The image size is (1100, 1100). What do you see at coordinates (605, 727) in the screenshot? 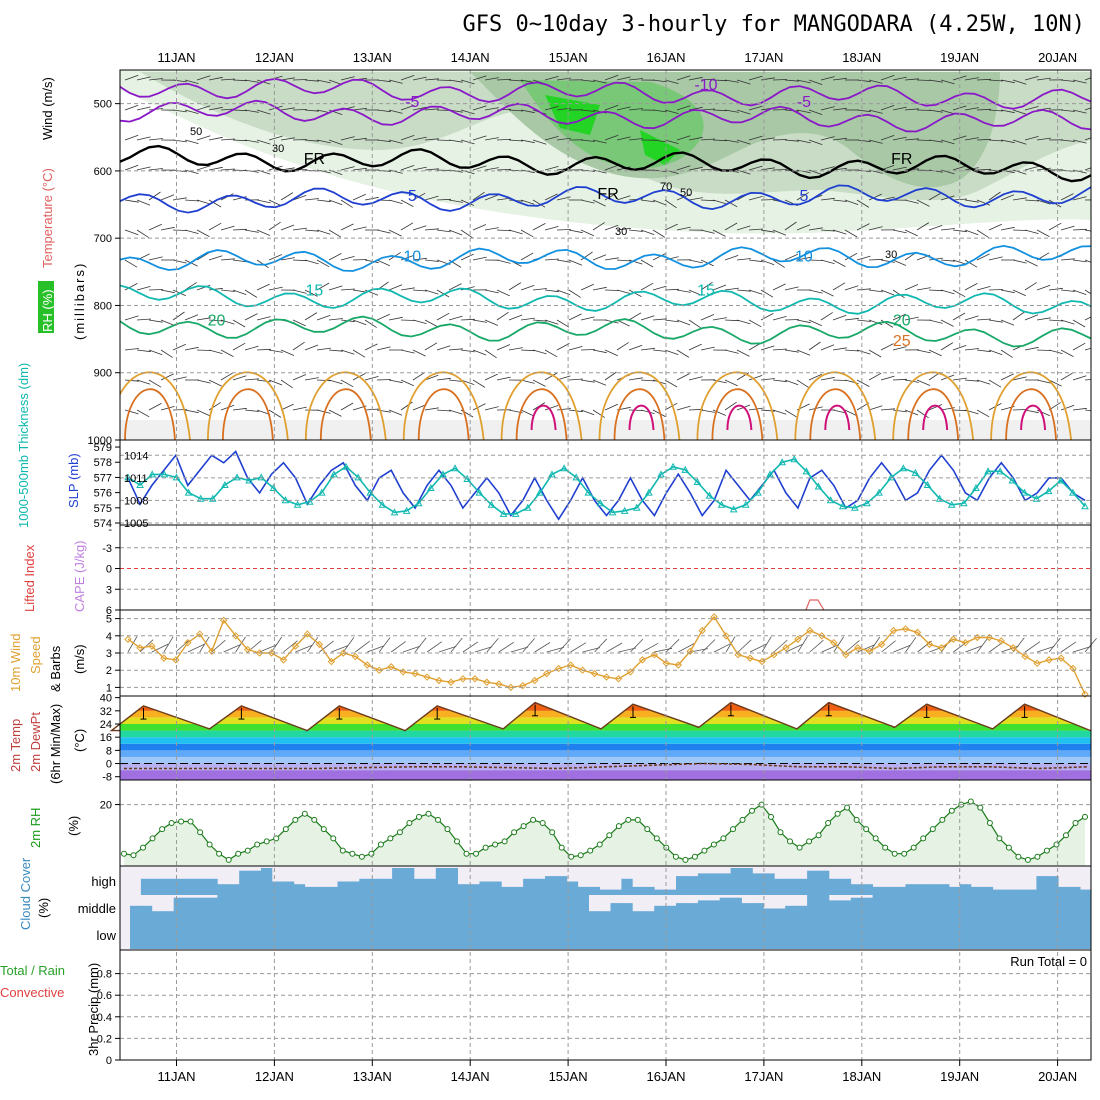
I see `temp-color-band` at bounding box center [605, 727].